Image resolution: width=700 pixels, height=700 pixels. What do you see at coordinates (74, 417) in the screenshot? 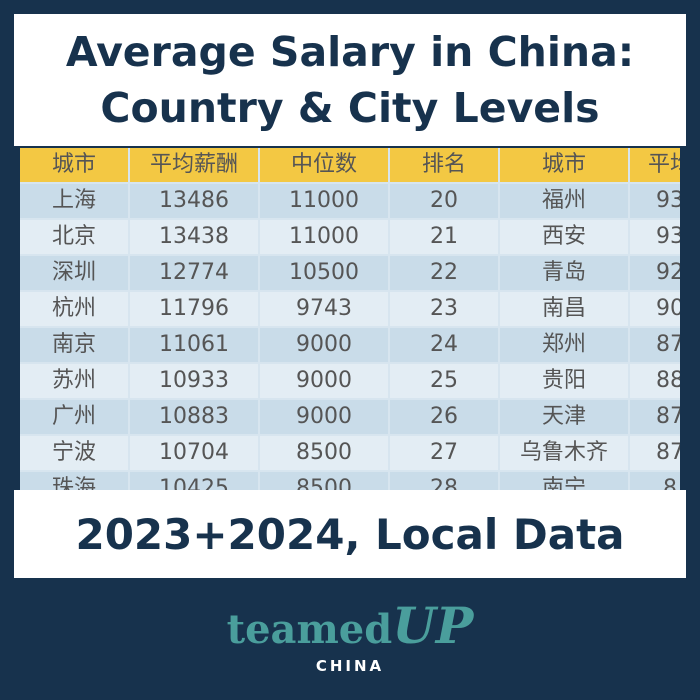
I see `table-cell: 广州` at bounding box center [74, 417].